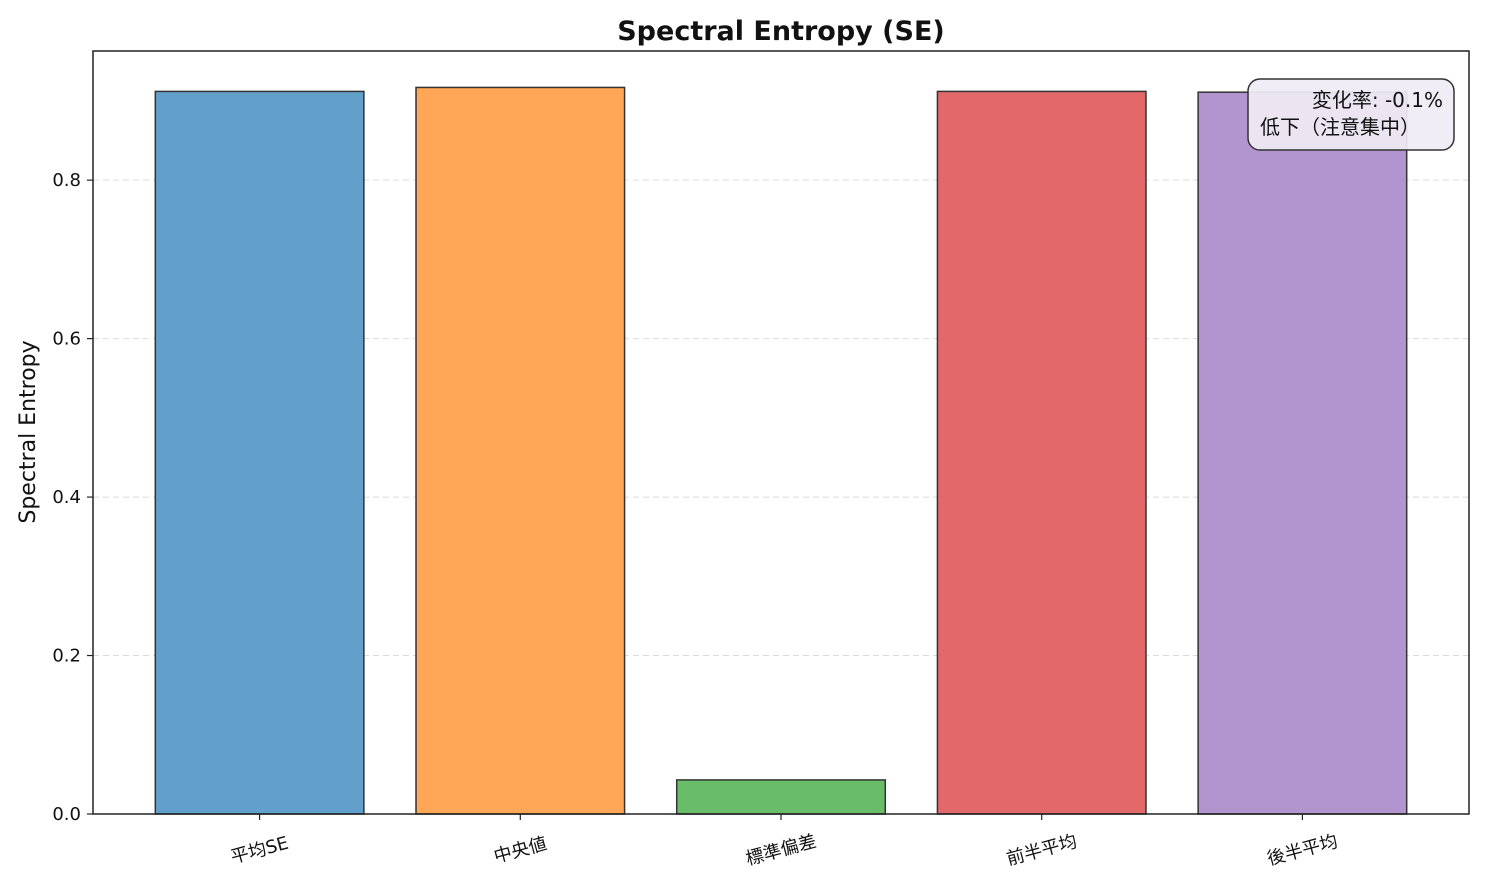 Image resolution: width=1485 pixels, height=886 pixels. I want to click on change-rate-annotation: 変化率: -0.1% 低下（注意集中）, so click(1351, 114).